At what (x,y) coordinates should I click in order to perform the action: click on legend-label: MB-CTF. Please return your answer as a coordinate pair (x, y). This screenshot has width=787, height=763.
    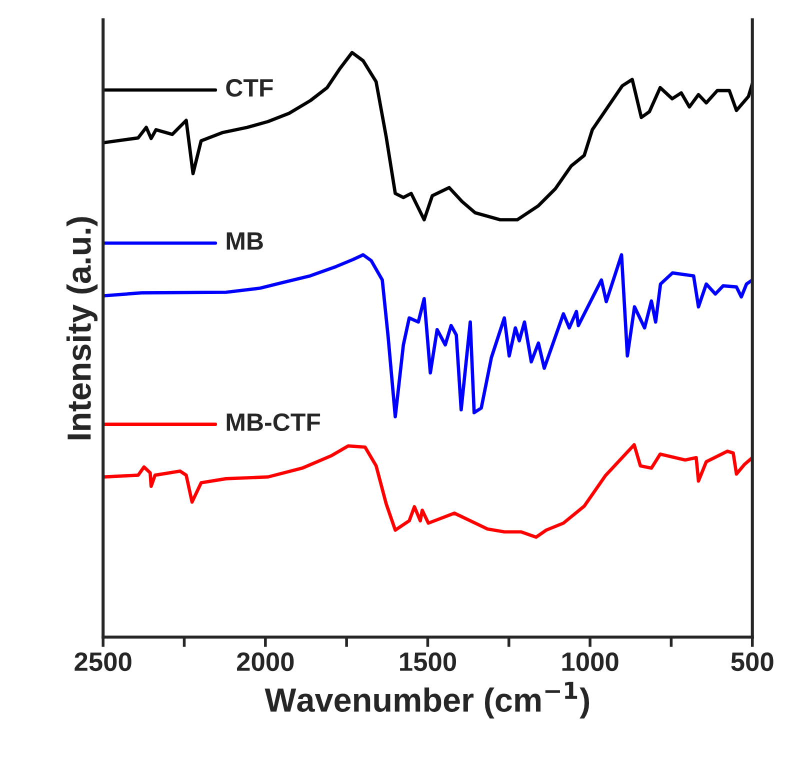
    Looking at the image, I should click on (273, 422).